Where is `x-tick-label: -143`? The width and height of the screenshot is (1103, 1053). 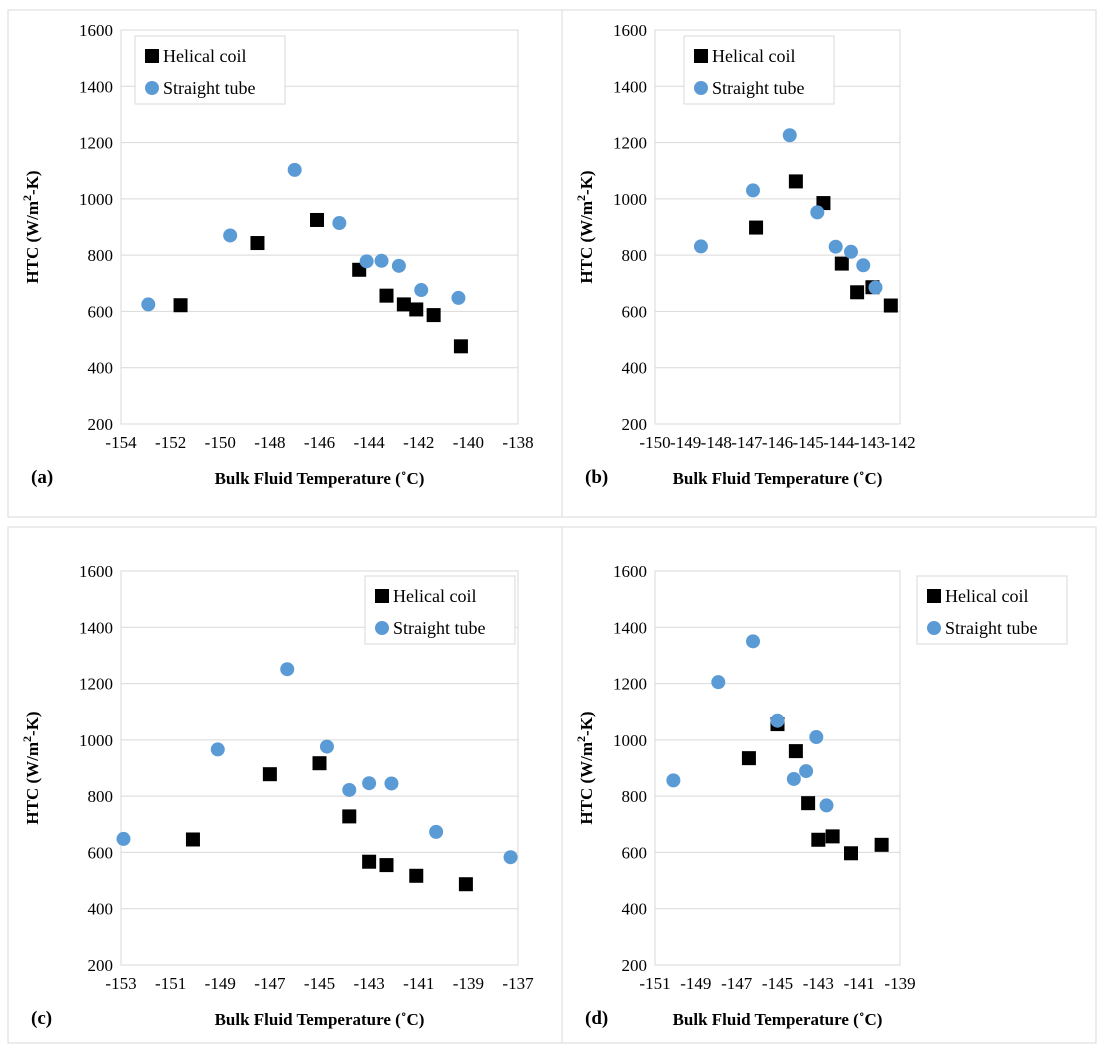 x-tick-label: -143 is located at coordinates (369, 983).